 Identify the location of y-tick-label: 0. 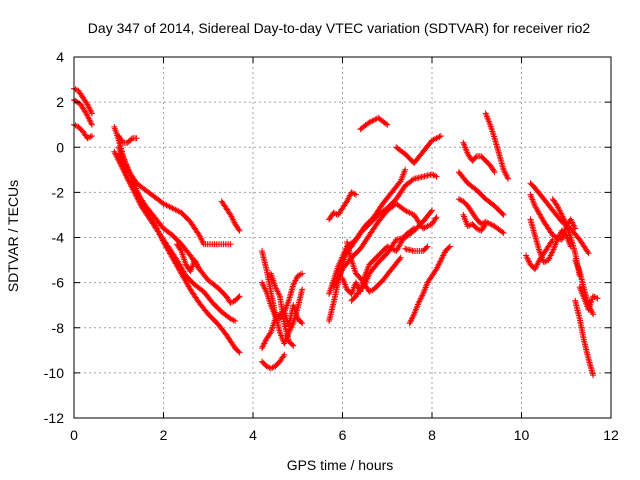
(60, 147).